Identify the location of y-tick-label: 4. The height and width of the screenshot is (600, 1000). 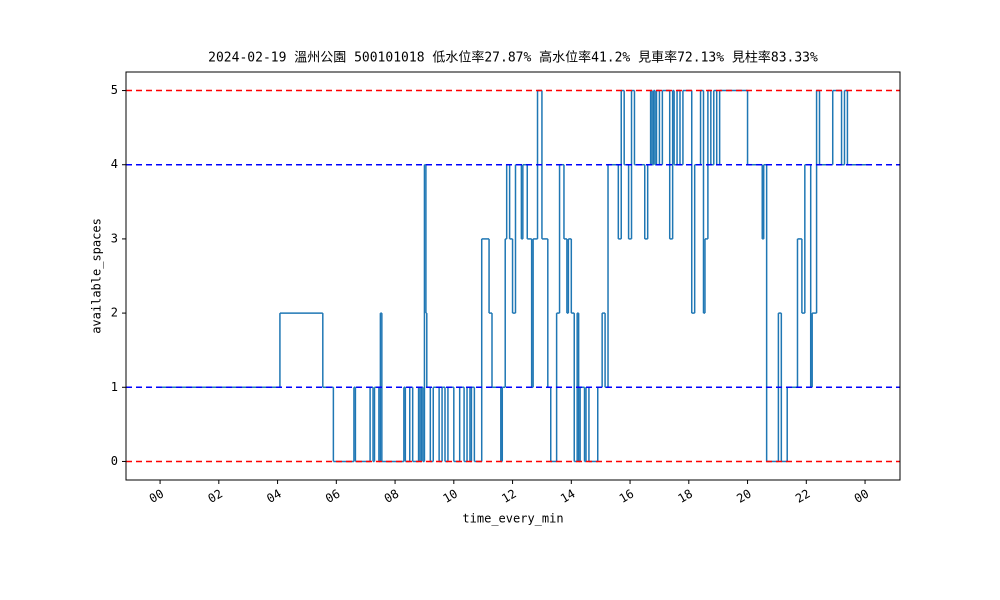
(114, 164).